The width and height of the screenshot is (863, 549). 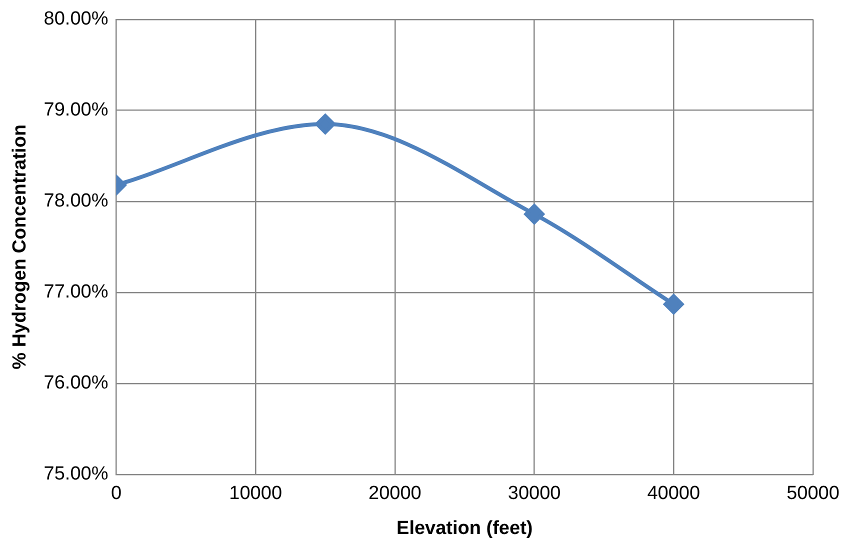 I want to click on y-tick-label: 75.00%, so click(x=76, y=474).